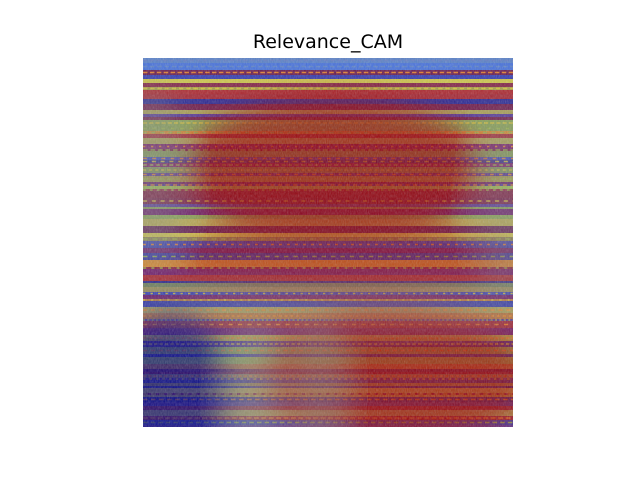 The image size is (640, 480). Describe the element at coordinates (328, 42) in the screenshot. I see `figure-title: Relevance_CAM` at that location.